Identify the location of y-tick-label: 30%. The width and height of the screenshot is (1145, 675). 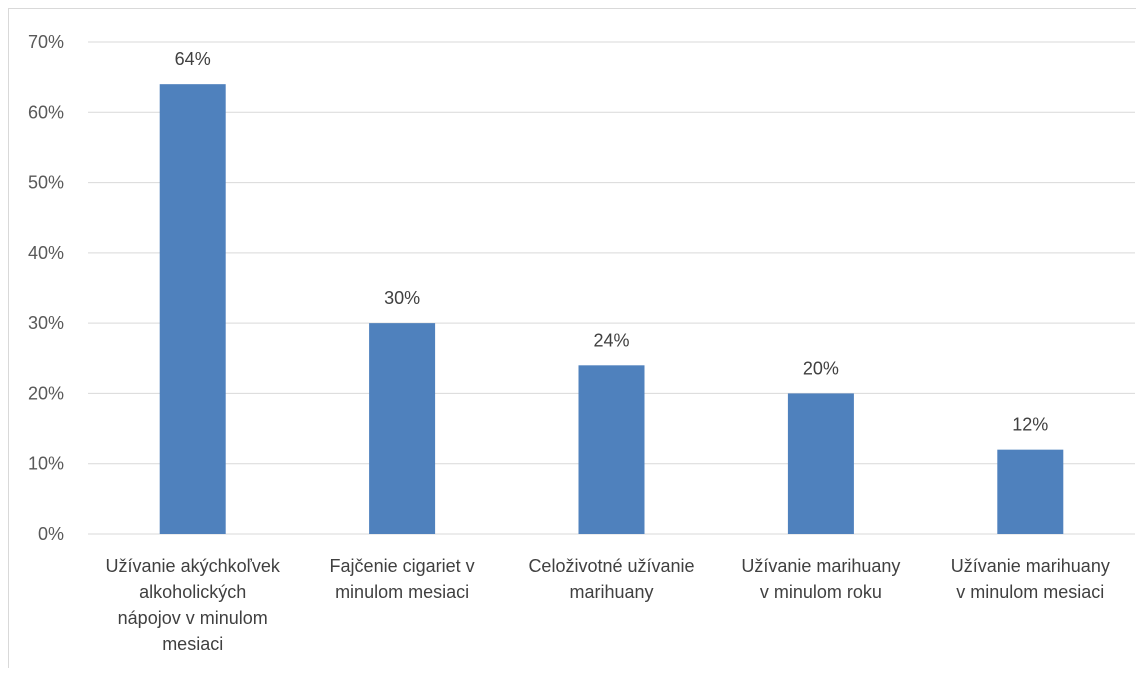
(46, 323).